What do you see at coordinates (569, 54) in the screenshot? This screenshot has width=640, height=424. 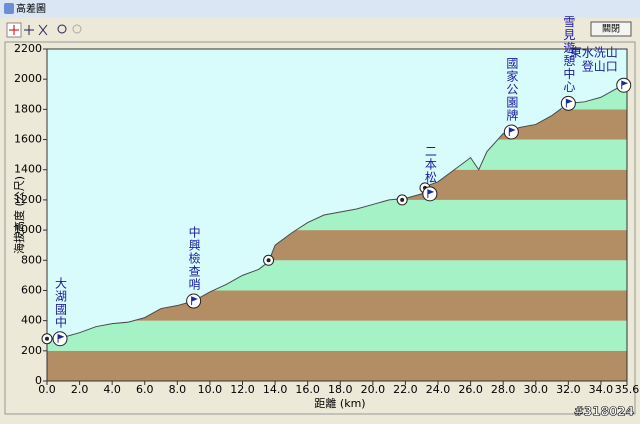 I see `waypoint-label: 雪見遊憩中心` at bounding box center [569, 54].